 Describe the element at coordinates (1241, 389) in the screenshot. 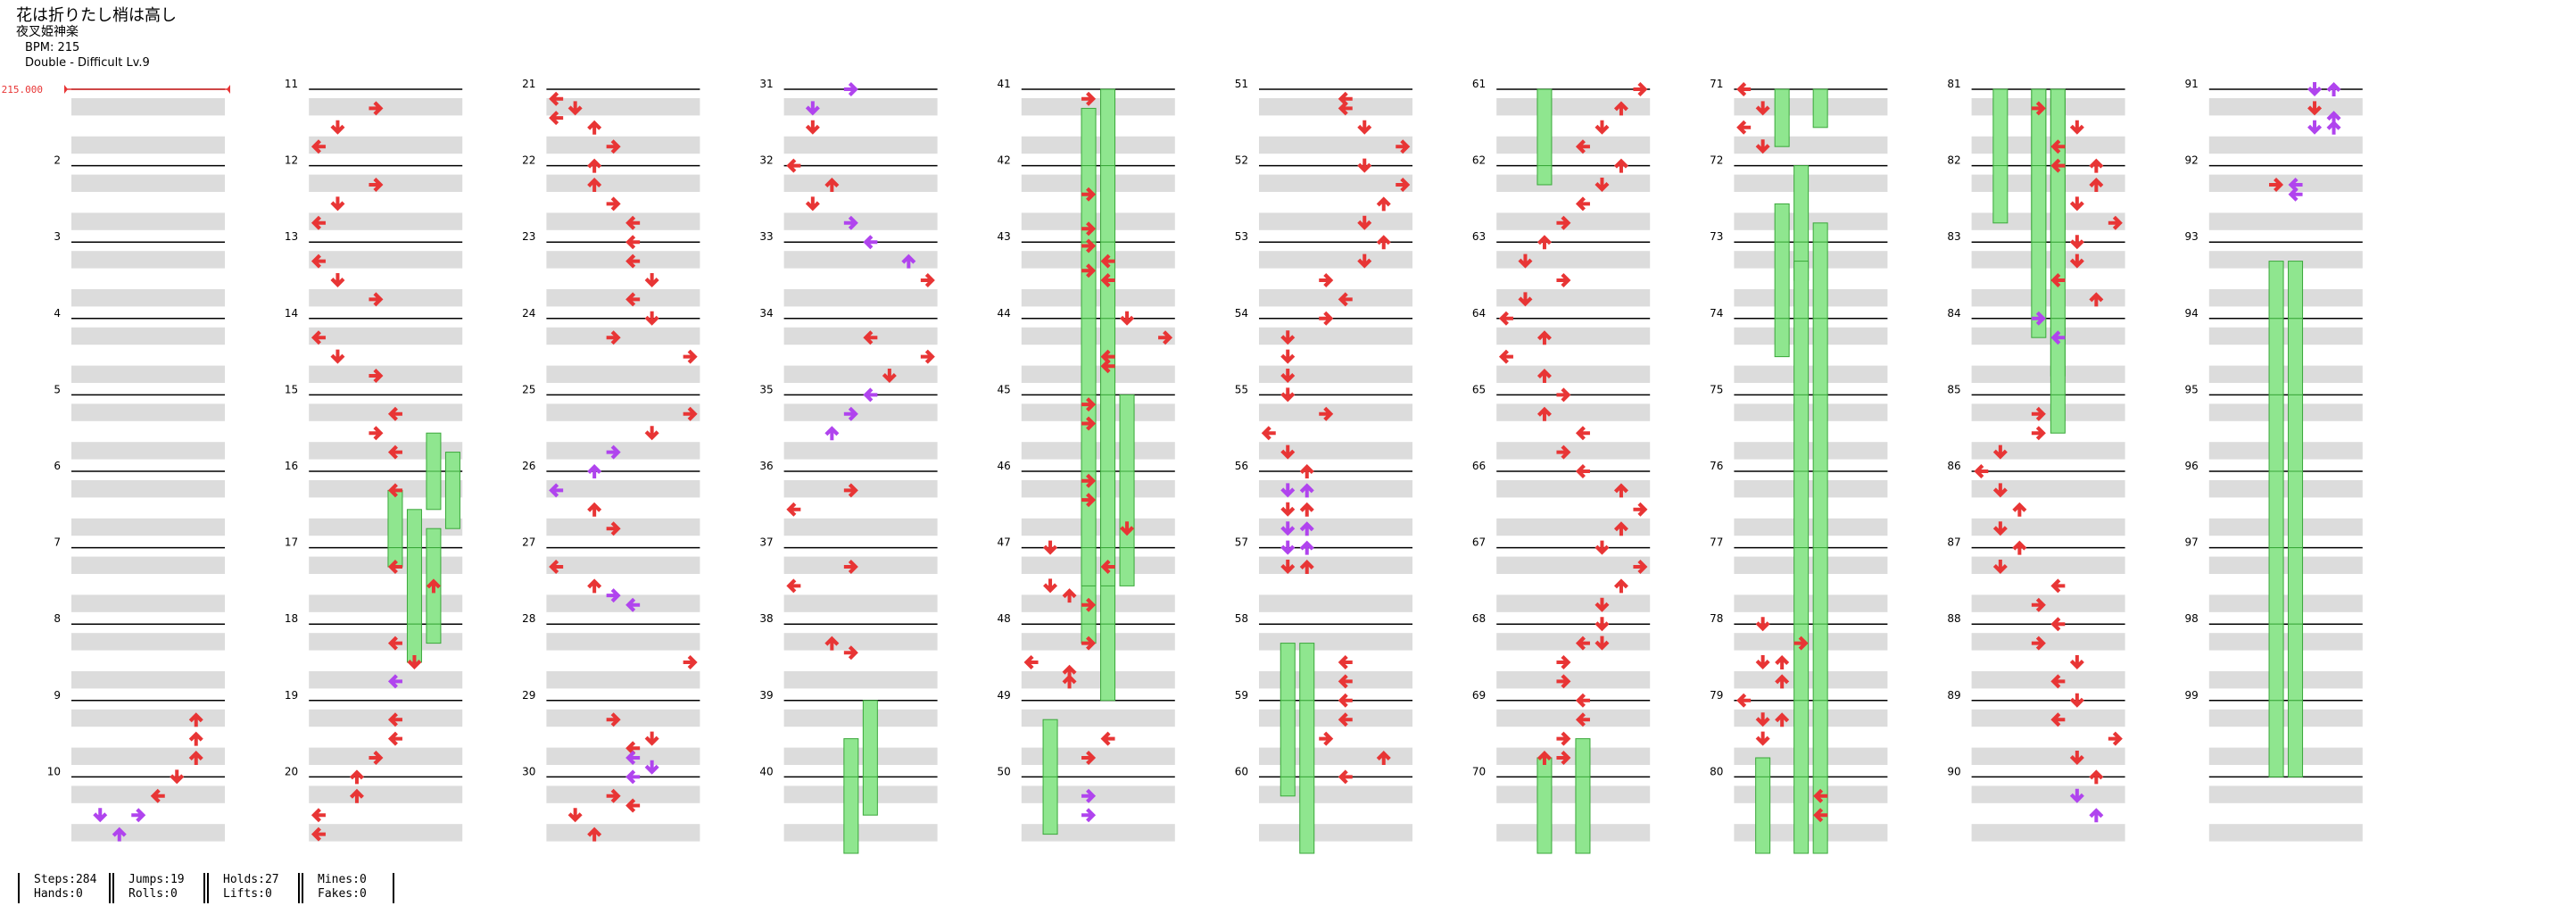

I see `measure-label: 55` at that location.